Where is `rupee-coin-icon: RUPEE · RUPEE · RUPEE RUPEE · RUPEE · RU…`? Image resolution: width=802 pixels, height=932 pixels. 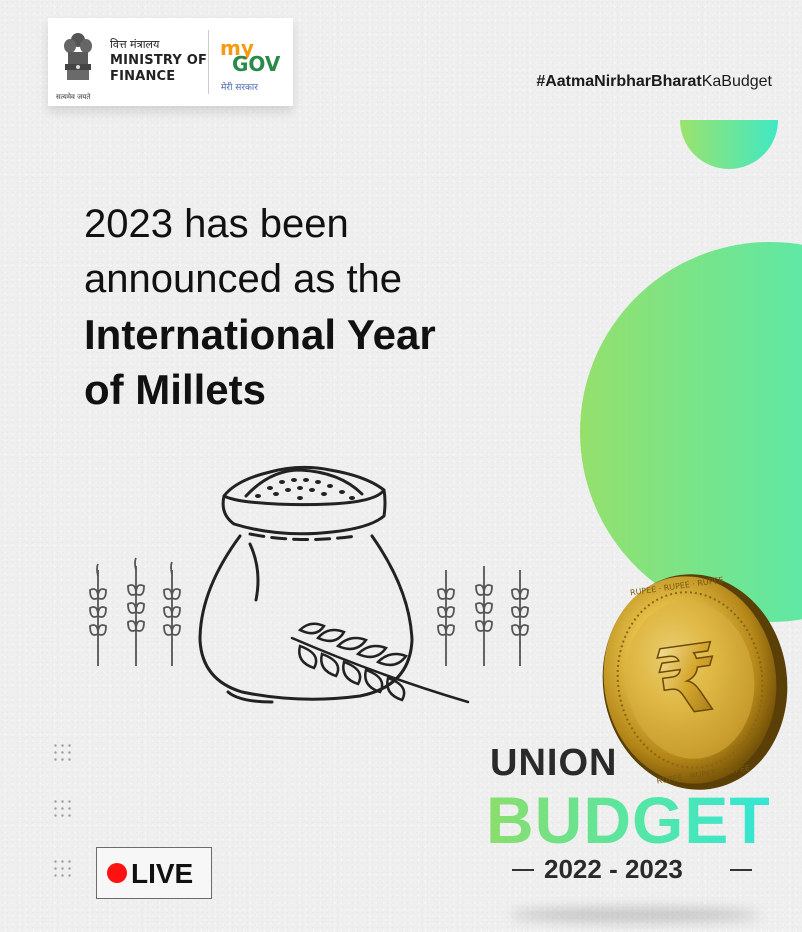 rupee-coin-icon: RUPEE · RUPEE · RUPEE RUPEE · RUPEE · RU… is located at coordinates (695, 682).